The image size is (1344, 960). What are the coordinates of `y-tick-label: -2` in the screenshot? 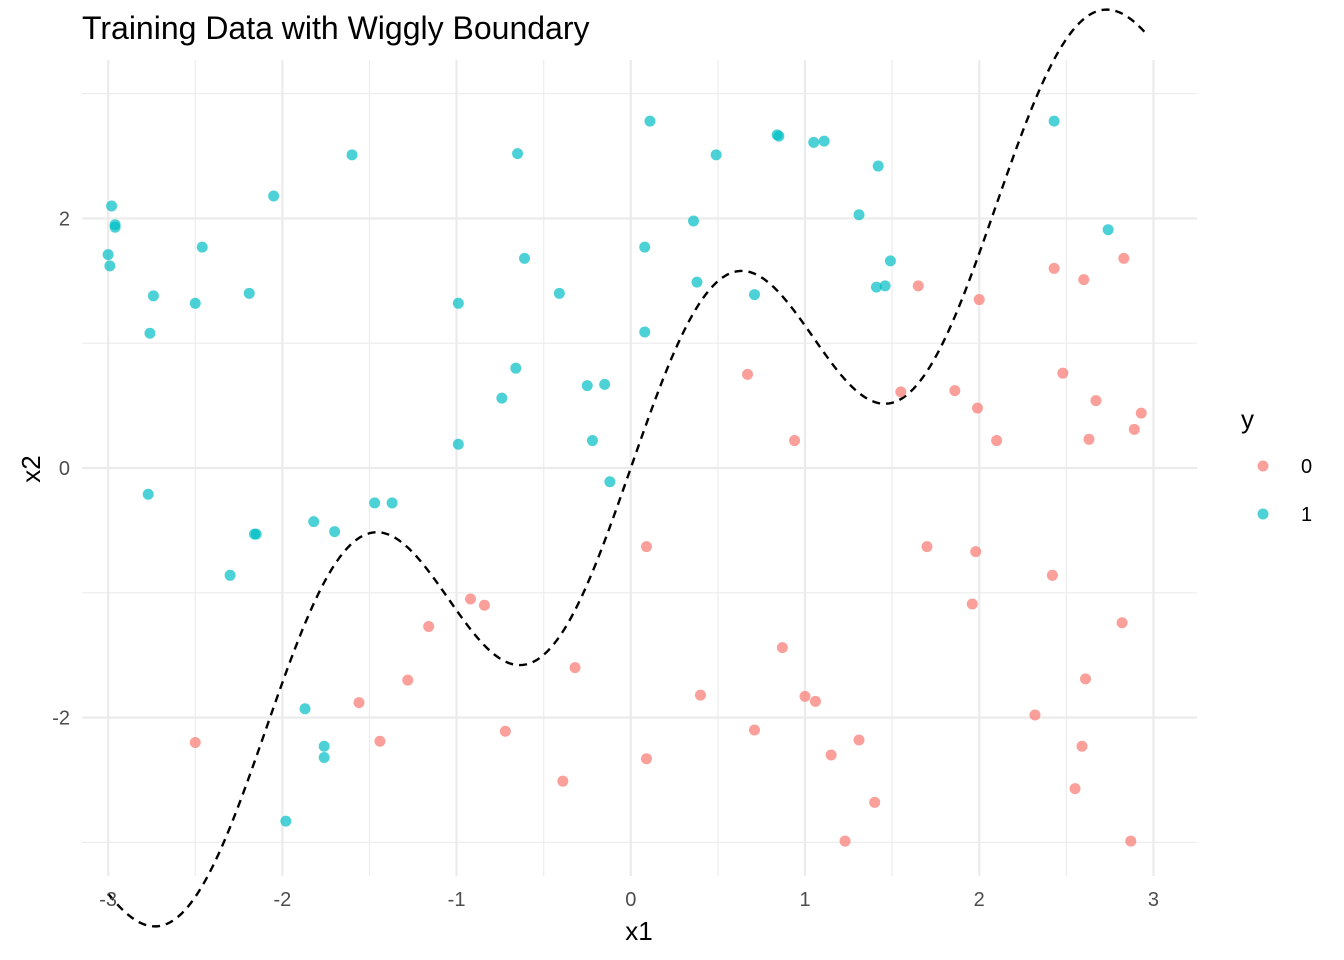 It's located at (61, 719).